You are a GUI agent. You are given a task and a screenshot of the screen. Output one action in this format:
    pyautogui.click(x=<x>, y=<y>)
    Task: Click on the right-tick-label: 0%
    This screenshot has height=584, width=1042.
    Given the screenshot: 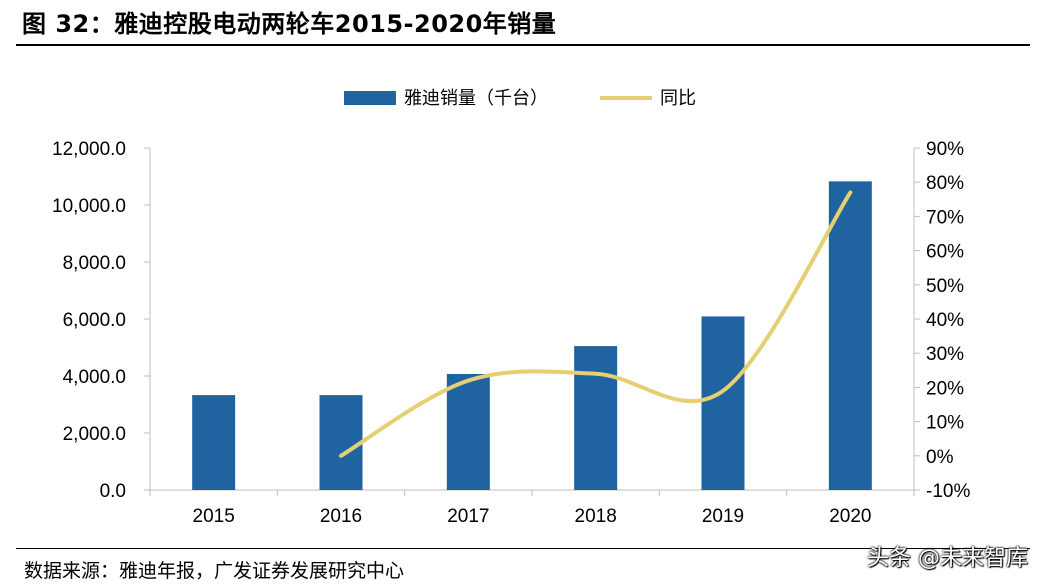 What is the action you would take?
    pyautogui.click(x=940, y=457)
    